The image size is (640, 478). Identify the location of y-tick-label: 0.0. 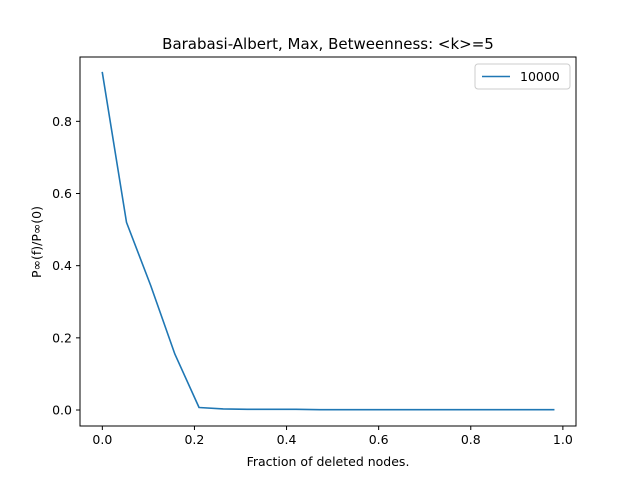
(62, 410).